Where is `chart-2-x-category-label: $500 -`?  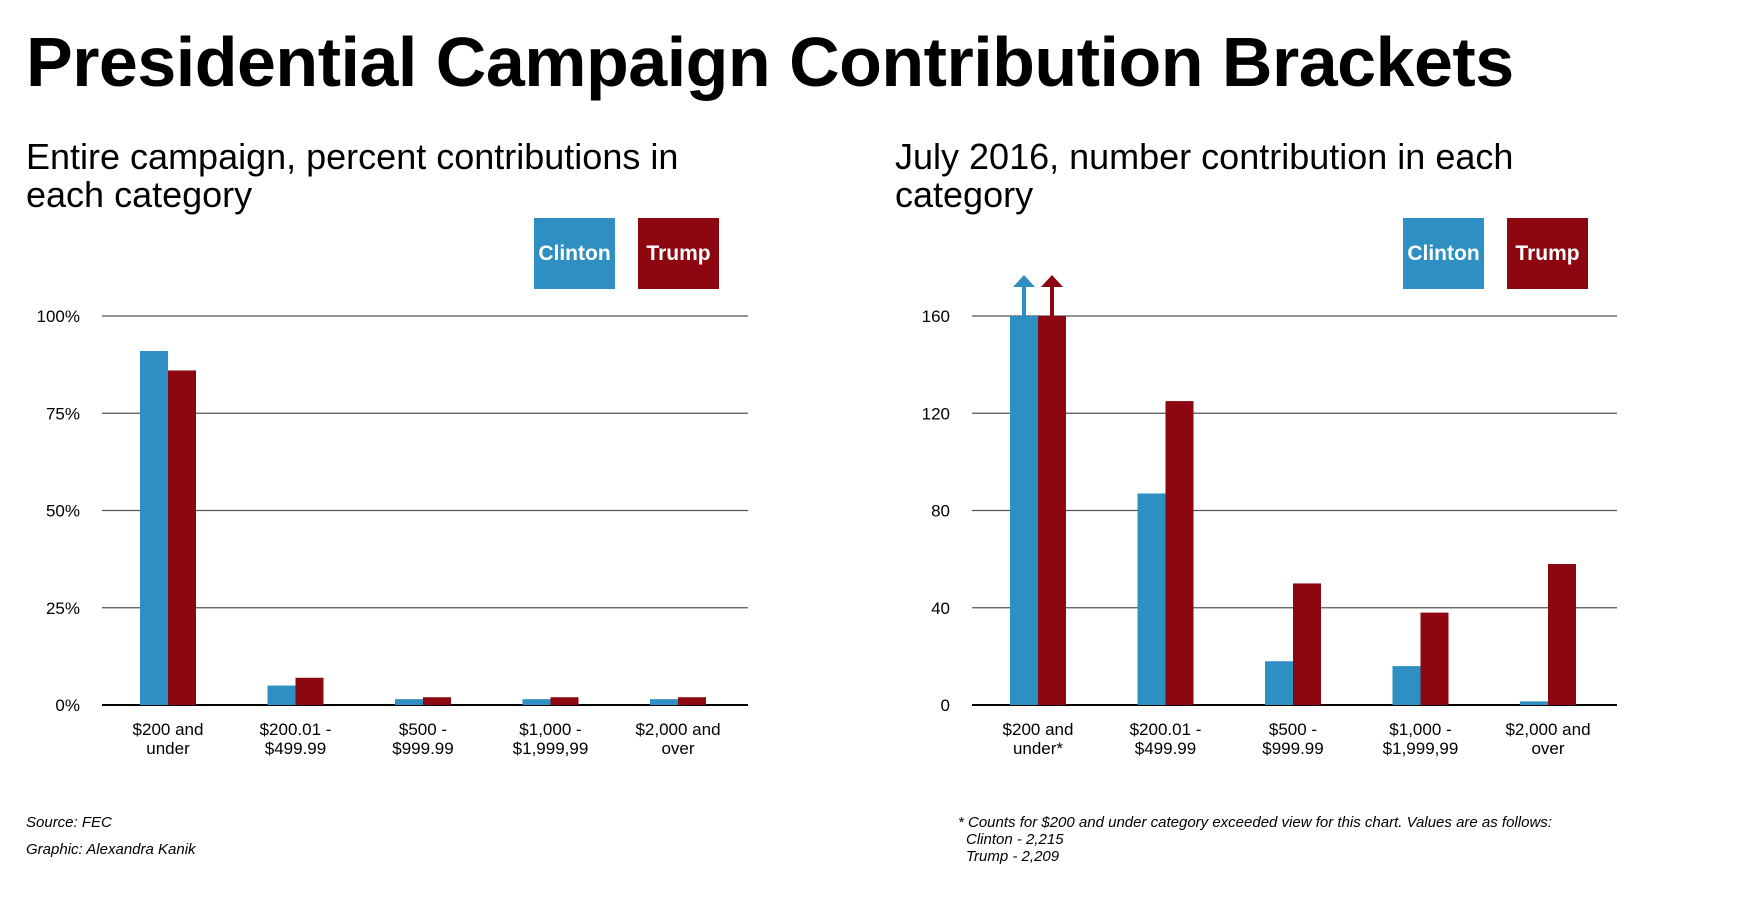 chart-2-x-category-label: $500 - is located at coordinates (1293, 729).